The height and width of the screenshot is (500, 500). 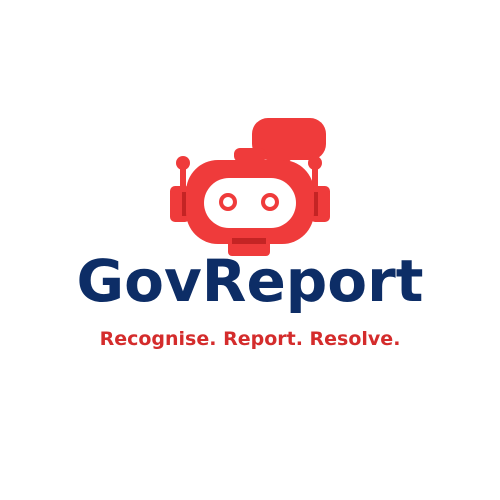 I want to click on brand-name: GovReport, so click(x=250, y=281).